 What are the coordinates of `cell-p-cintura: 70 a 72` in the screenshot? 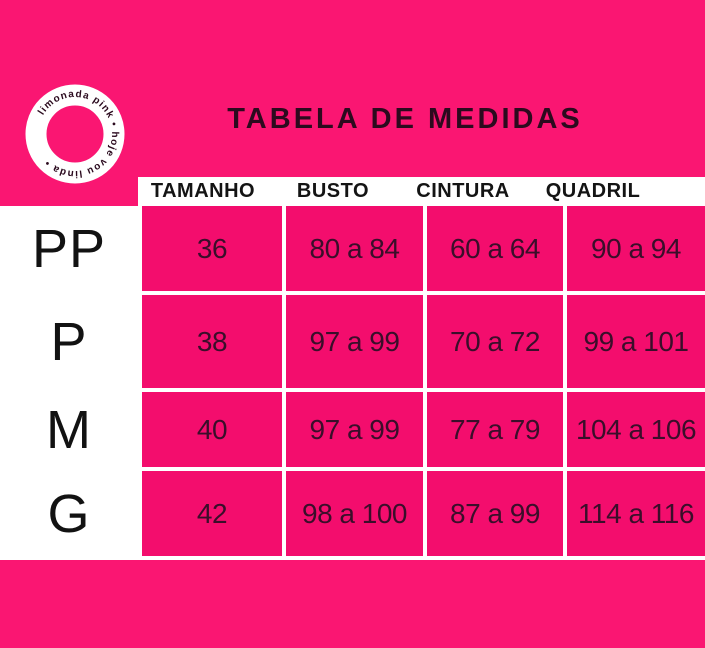 It's located at (495, 341).